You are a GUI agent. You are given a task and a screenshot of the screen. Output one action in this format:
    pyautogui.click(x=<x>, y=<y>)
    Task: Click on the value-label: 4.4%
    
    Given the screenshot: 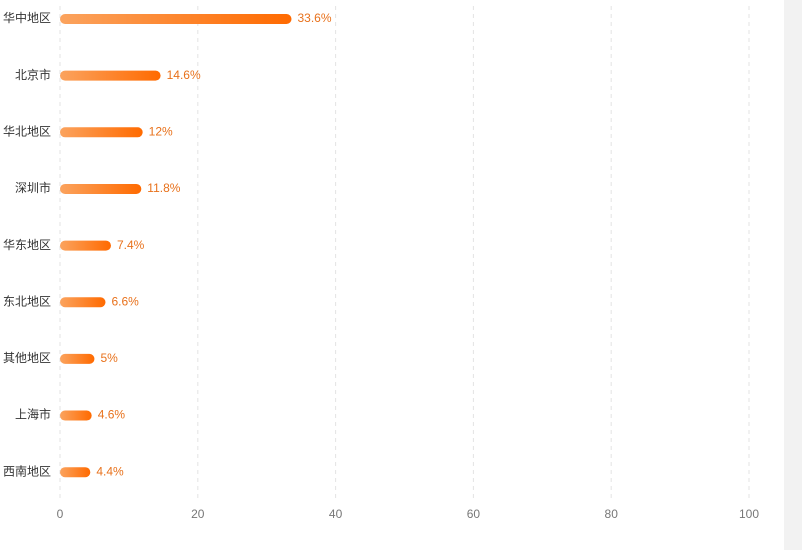 What is the action you would take?
    pyautogui.click(x=110, y=471)
    